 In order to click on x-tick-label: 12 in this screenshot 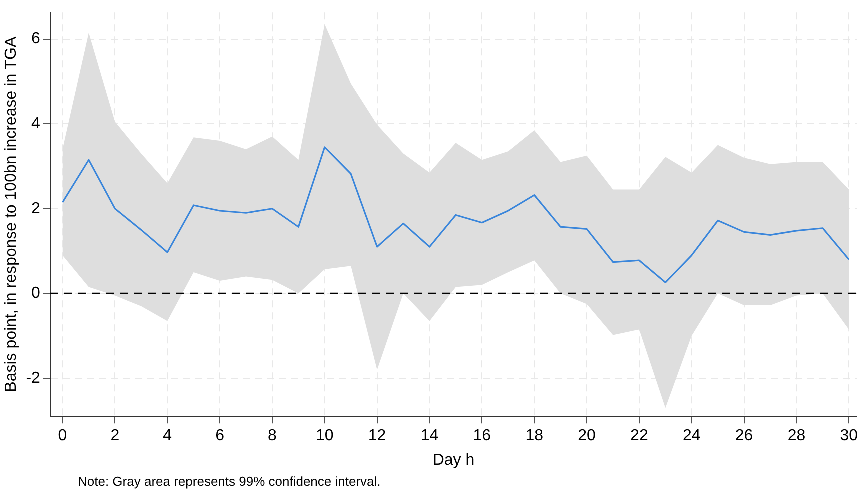, I will do `click(377, 436)`.